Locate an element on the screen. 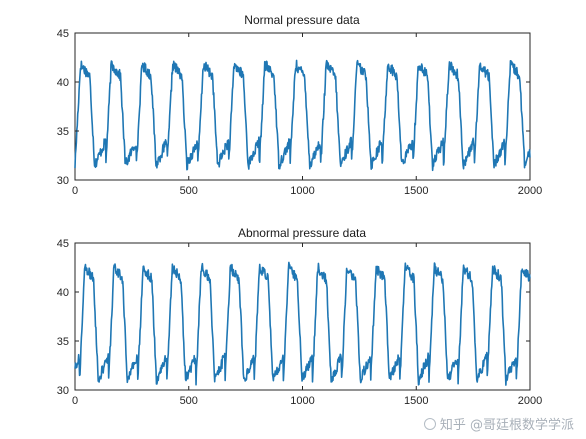 The height and width of the screenshot is (439, 586). zhihu-logo-icon is located at coordinates (429, 423).